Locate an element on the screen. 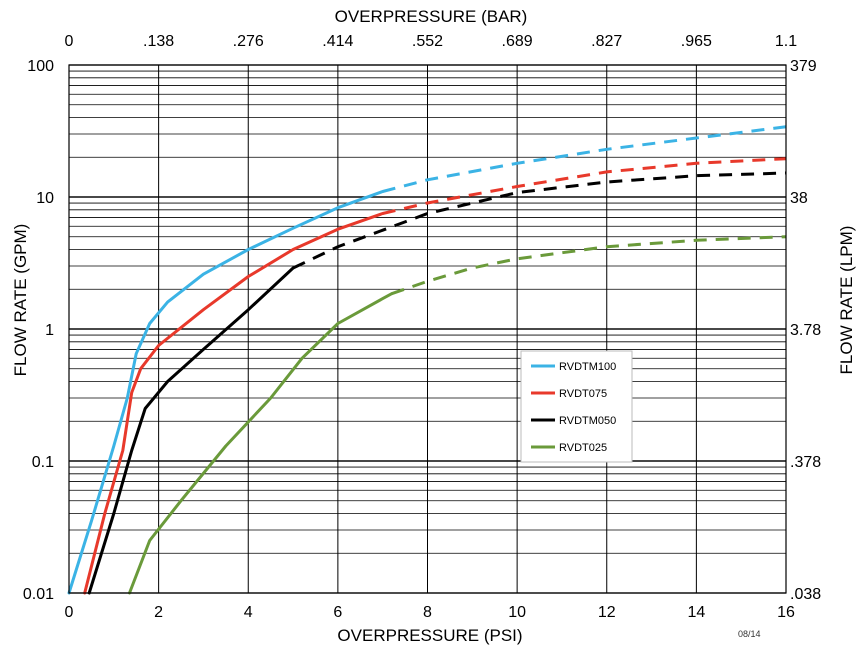 This screenshot has height=647, width=861. x-tick-label: 0 is located at coordinates (69, 612).